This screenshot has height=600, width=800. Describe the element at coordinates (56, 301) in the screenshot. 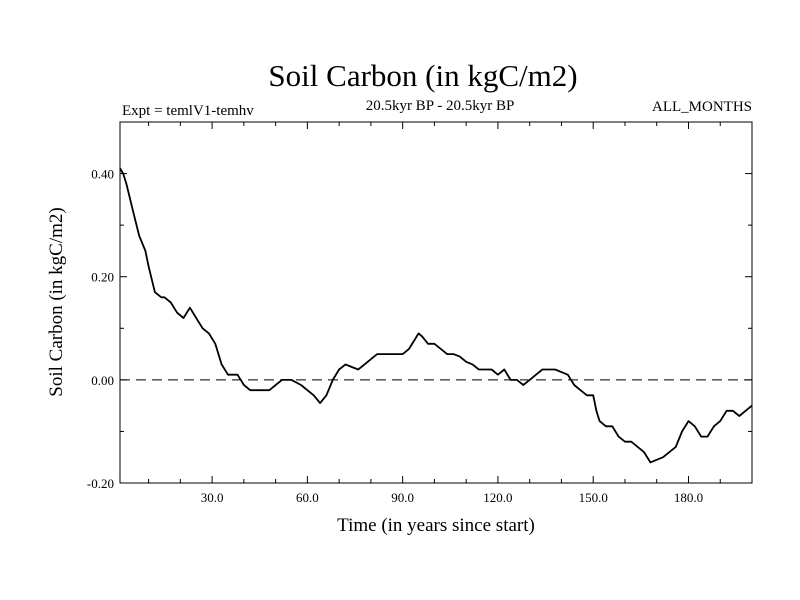

I see `y-axis-label: Soil Carbon (in kgC/m2)` at that location.